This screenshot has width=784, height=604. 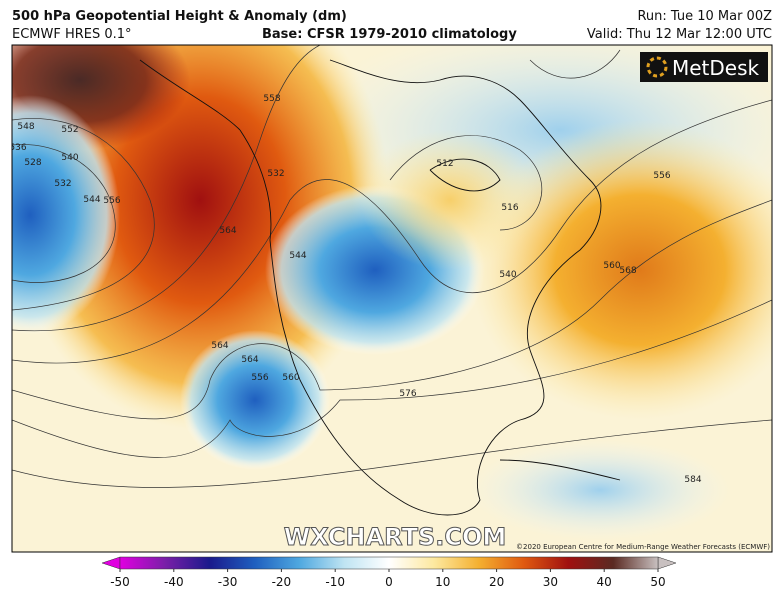 What do you see at coordinates (72, 34) in the screenshot?
I see `model: ECMWF HRES 0.1°` at bounding box center [72, 34].